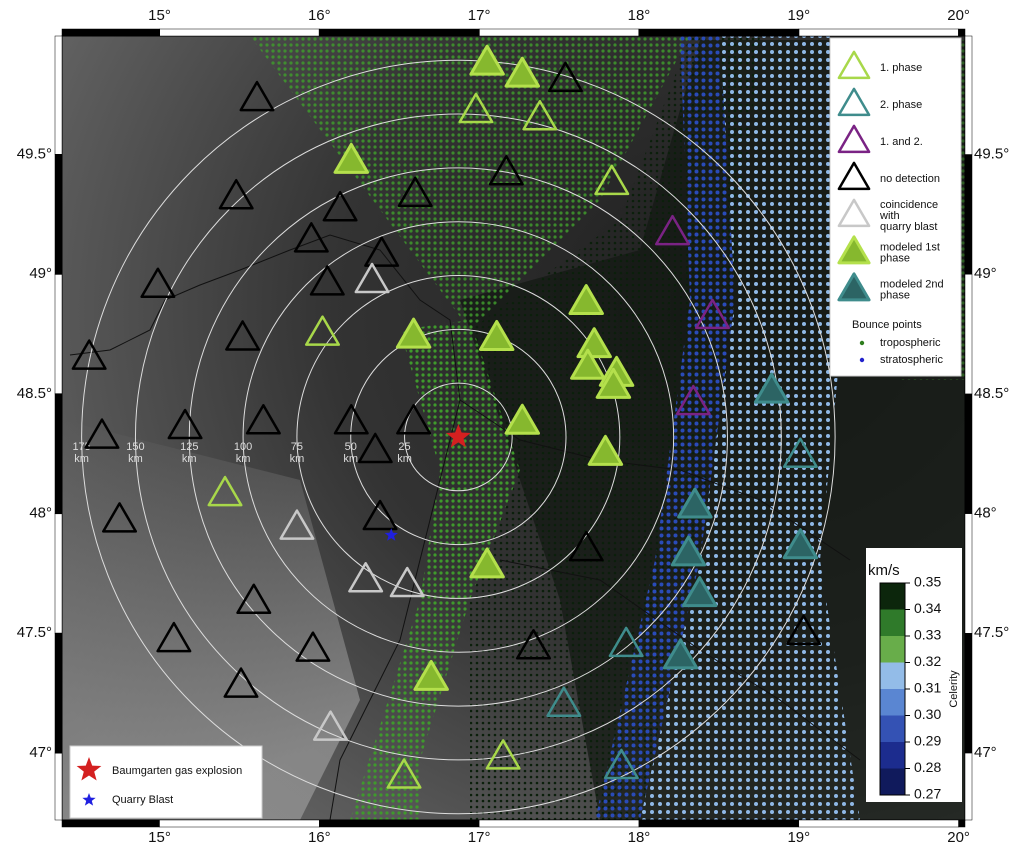 This screenshot has width=1011, height=852. What do you see at coordinates (958, 837) in the screenshot?
I see `lon-tick-label: 20°` at bounding box center [958, 837].